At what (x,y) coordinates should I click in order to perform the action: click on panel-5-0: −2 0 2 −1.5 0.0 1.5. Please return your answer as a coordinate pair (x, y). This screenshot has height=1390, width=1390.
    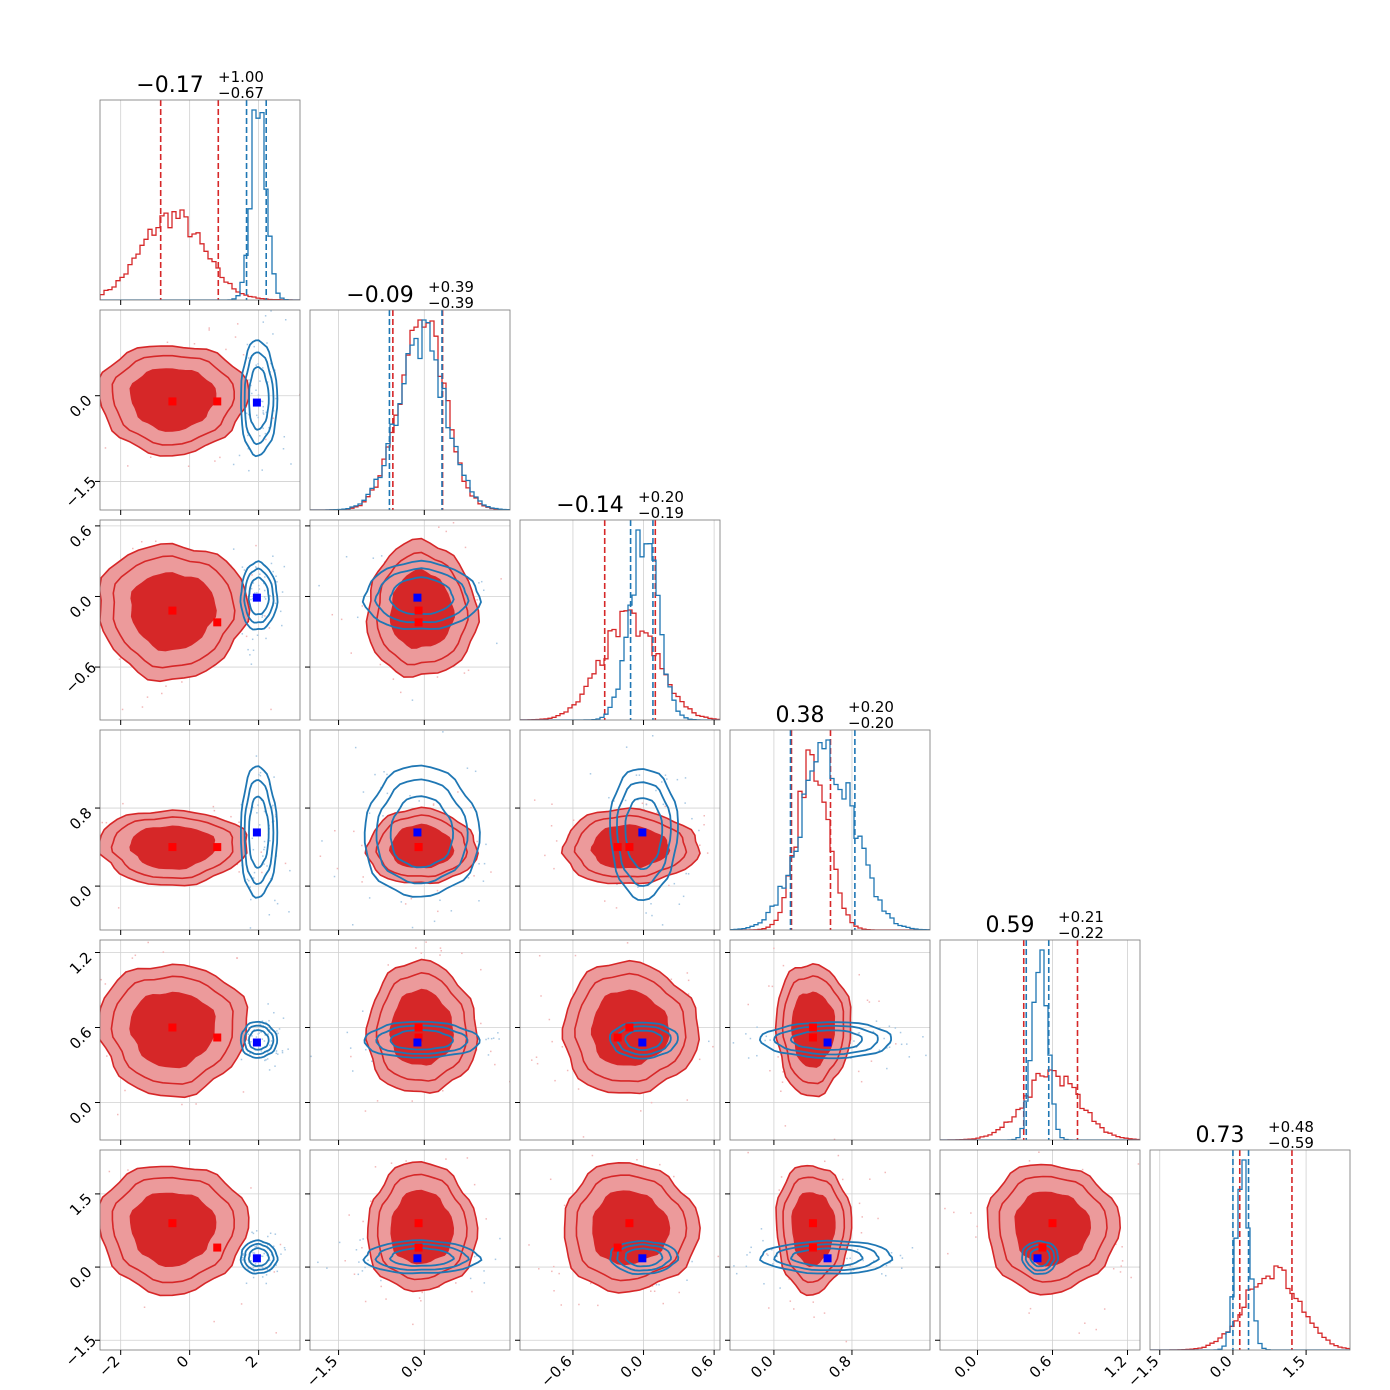
    Looking at the image, I should click on (181, 1264).